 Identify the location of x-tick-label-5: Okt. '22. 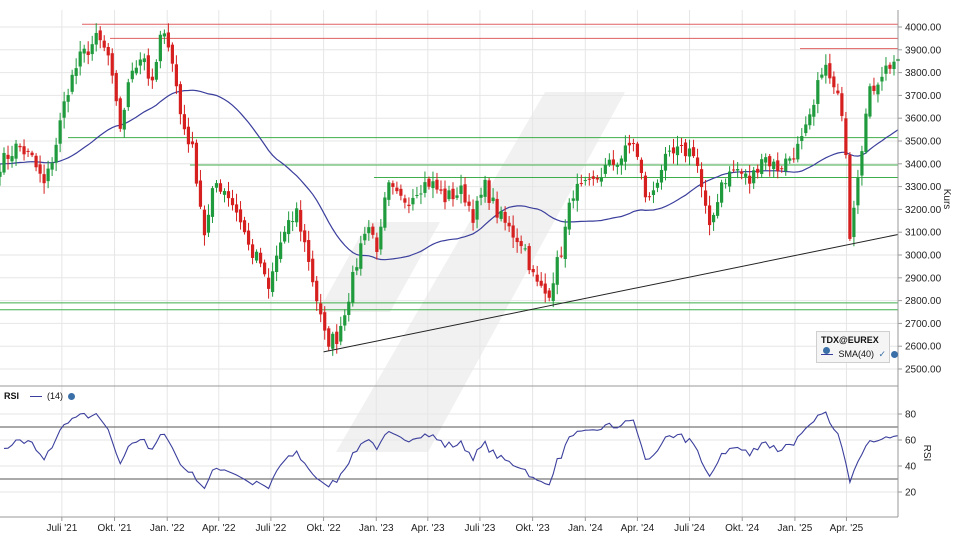
(323, 528).